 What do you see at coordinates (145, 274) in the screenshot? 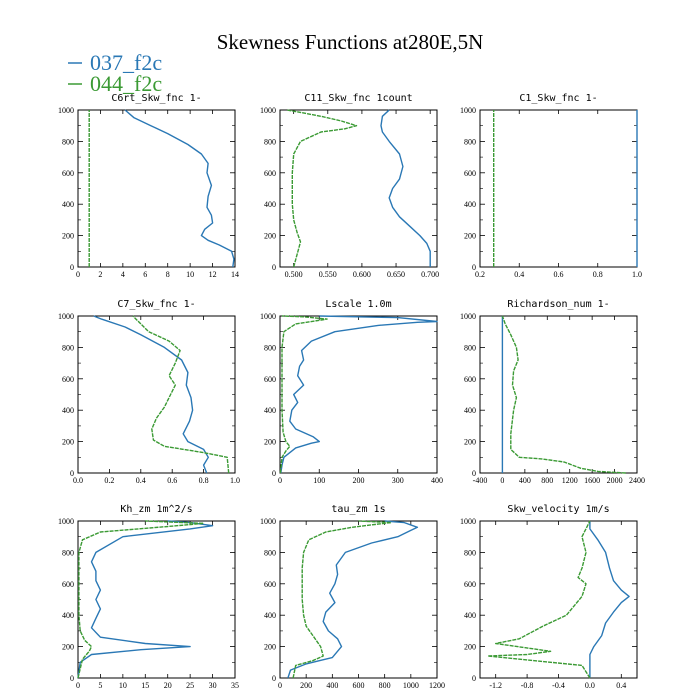
I see `x-tick-label: 6` at bounding box center [145, 274].